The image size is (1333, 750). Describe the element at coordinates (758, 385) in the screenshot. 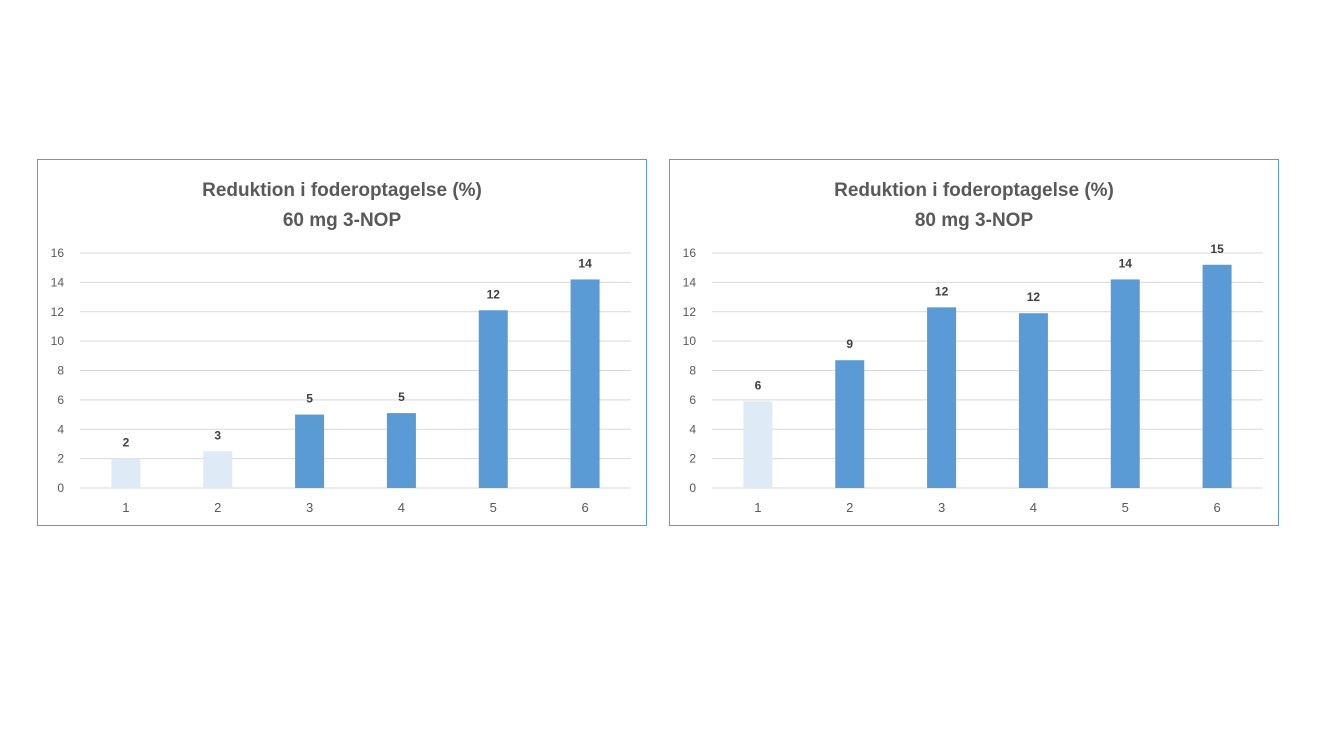

I see `data-label: 6` at that location.